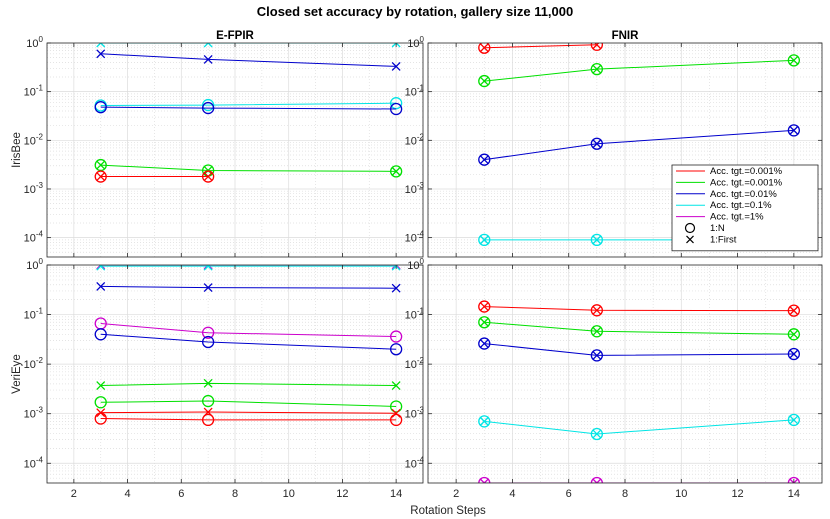 This screenshot has width=830, height=519. Describe the element at coordinates (690, 228) in the screenshot. I see `legend-marker-circle` at that location.